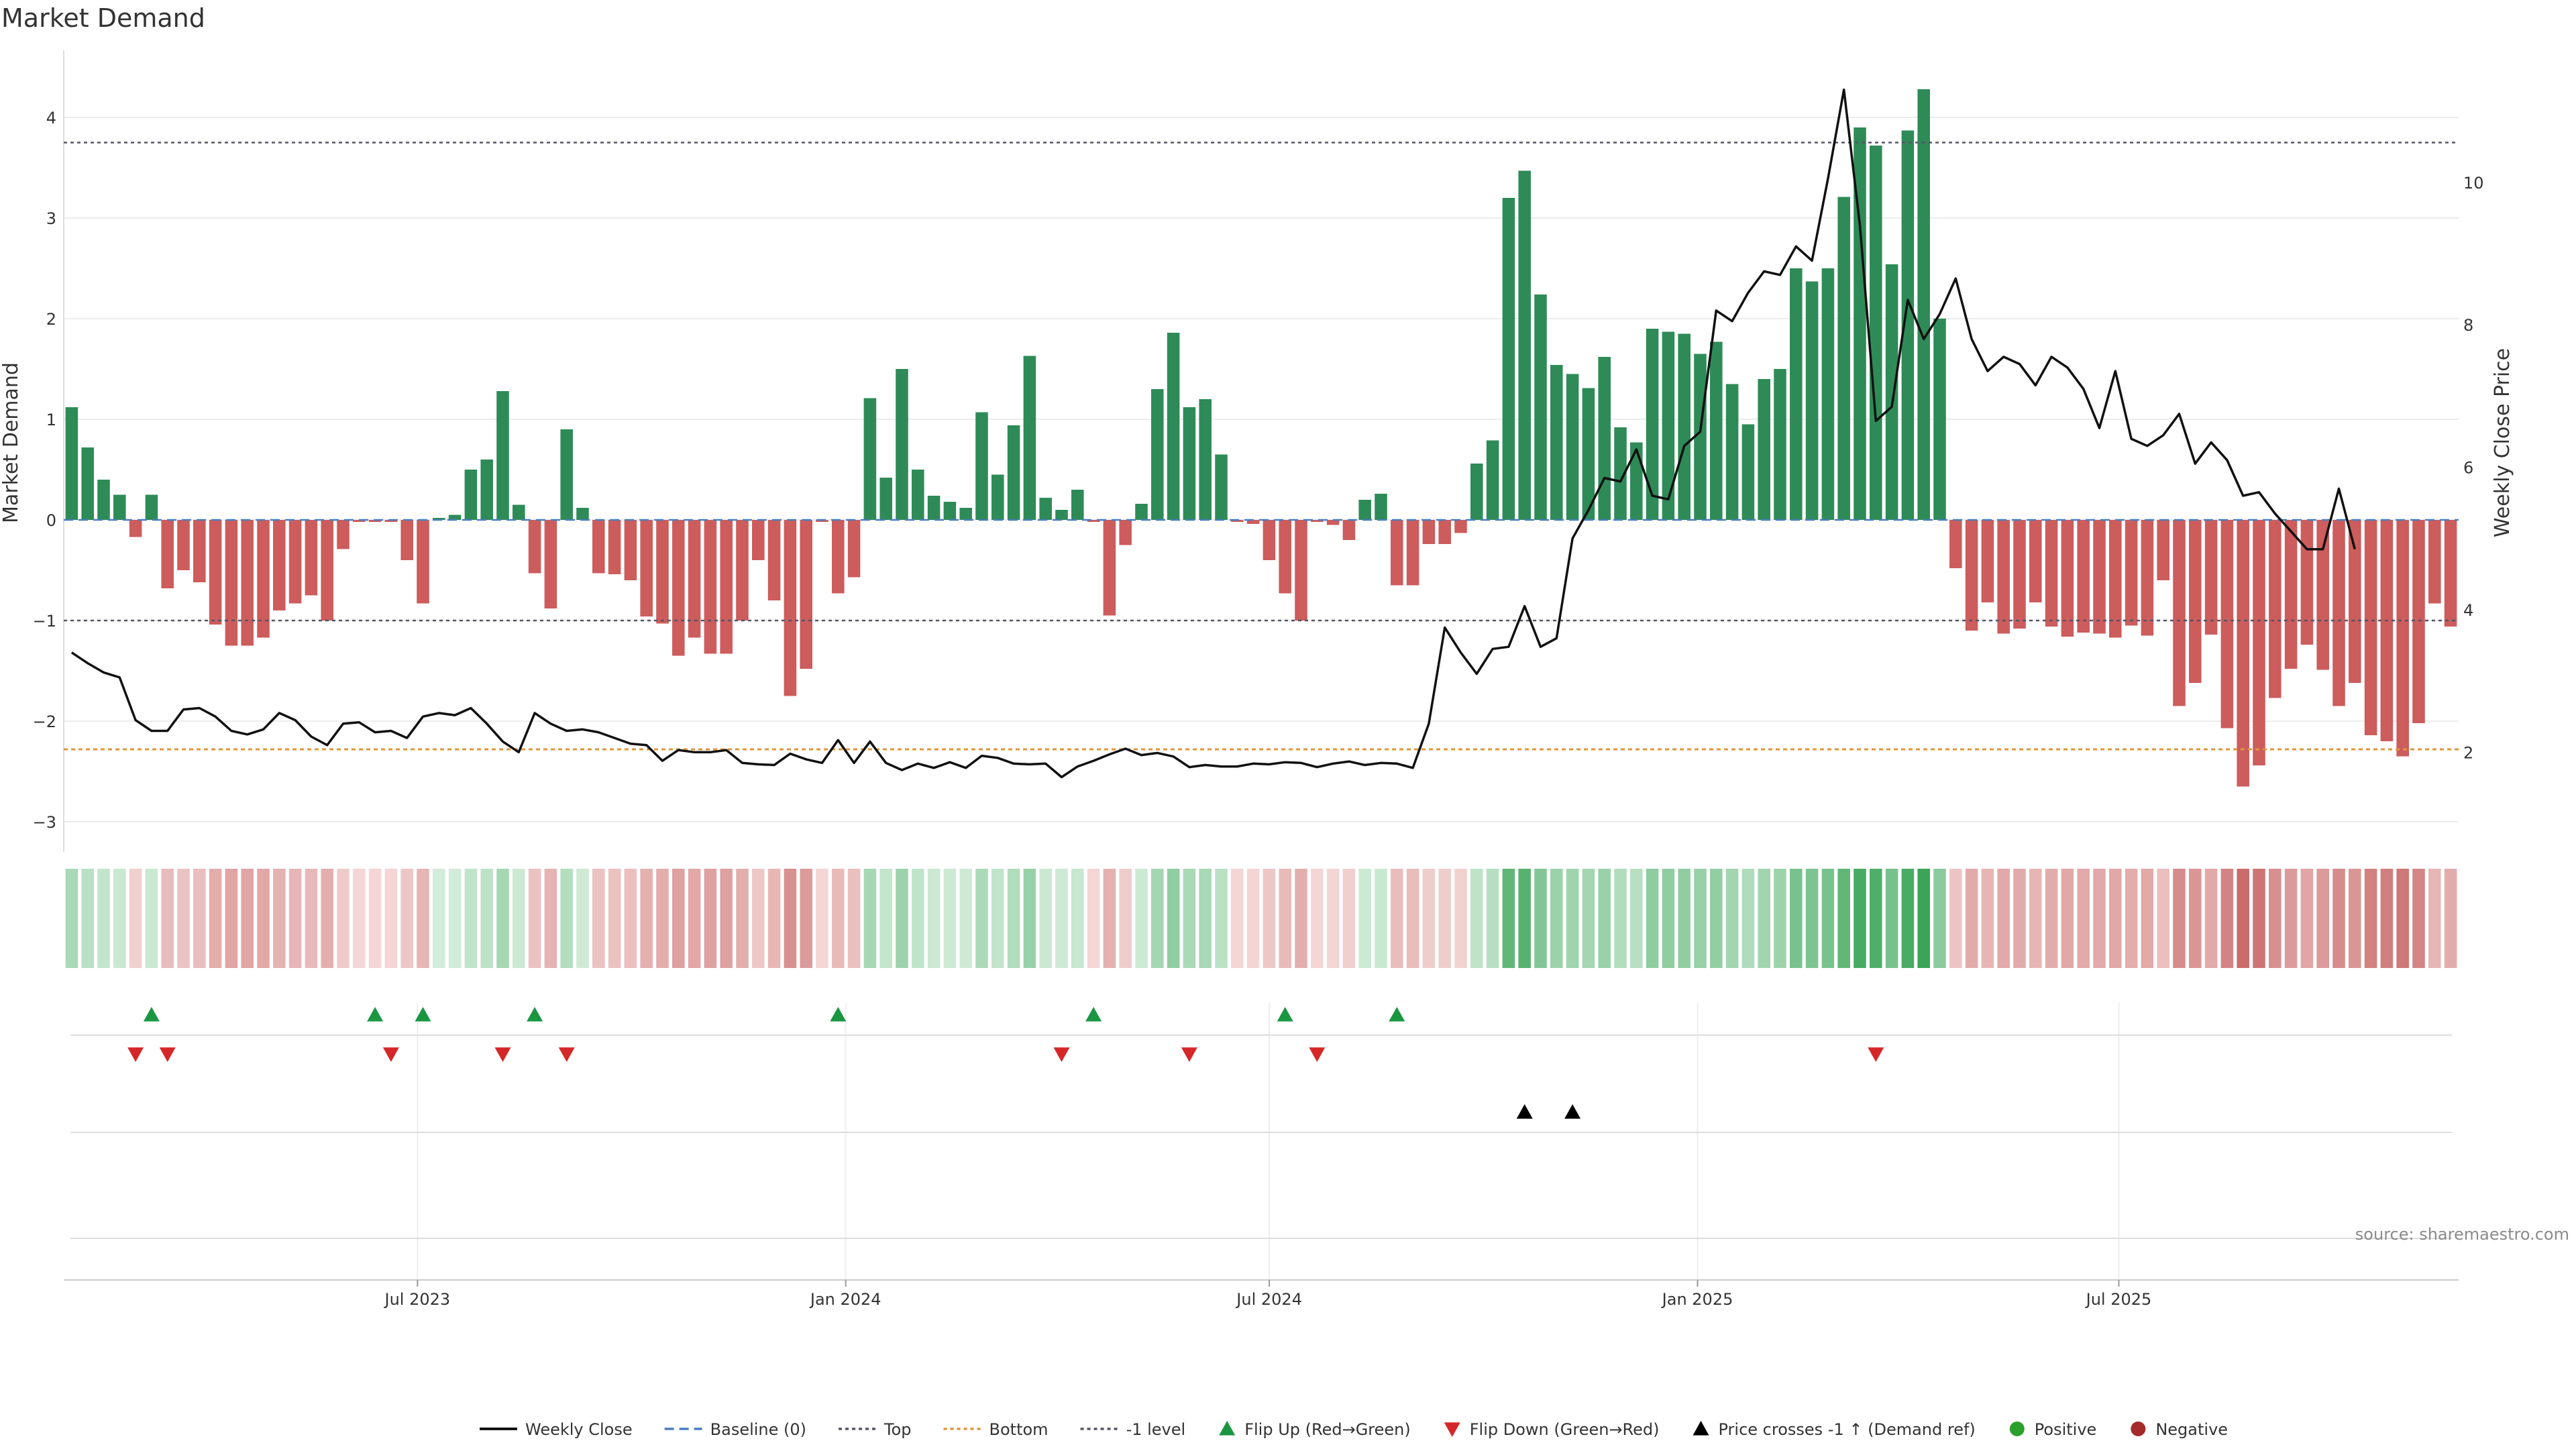 This screenshot has width=2576, height=1449. I want to click on legend-item-cross: Price crosses -1 ↑ (Demand ref), so click(1834, 1429).